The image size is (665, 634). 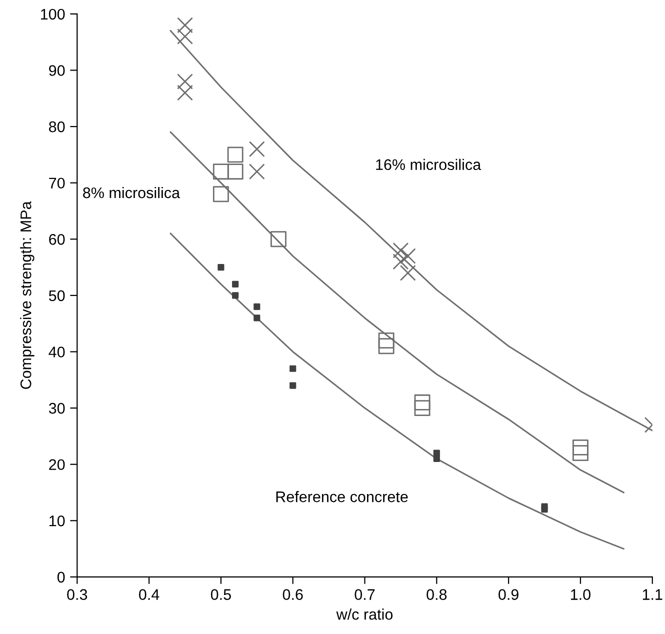 I want to click on x-tick-label: 0.5, so click(x=220, y=594).